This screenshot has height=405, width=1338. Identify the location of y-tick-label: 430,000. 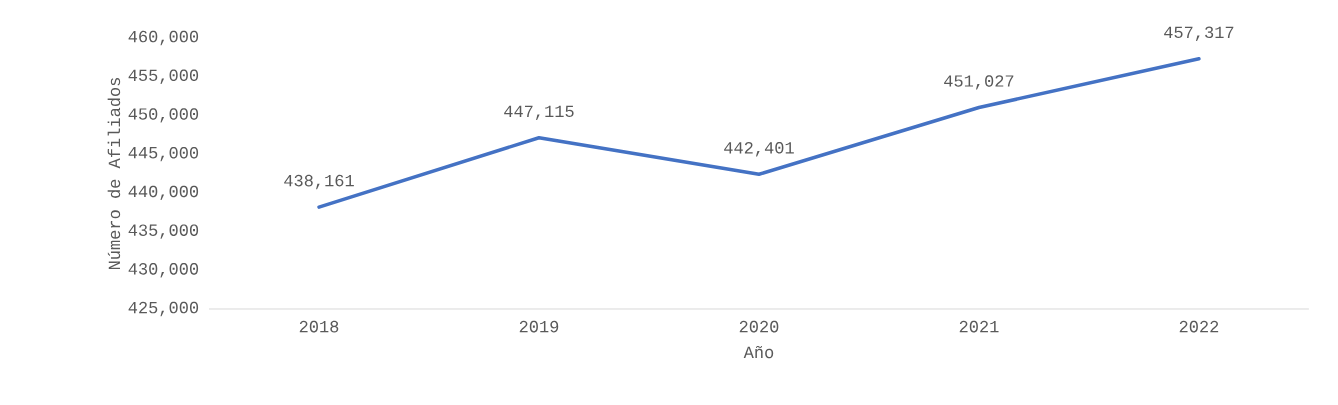
(163, 270).